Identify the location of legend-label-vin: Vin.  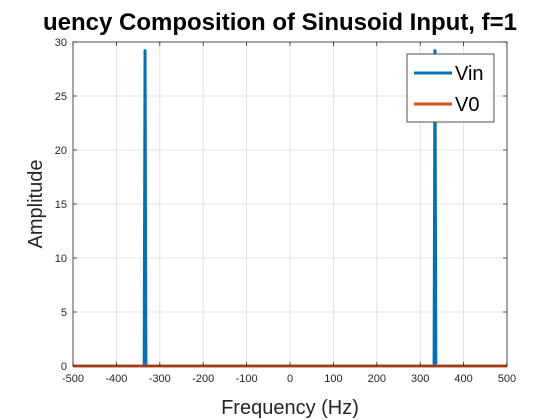
(469, 74).